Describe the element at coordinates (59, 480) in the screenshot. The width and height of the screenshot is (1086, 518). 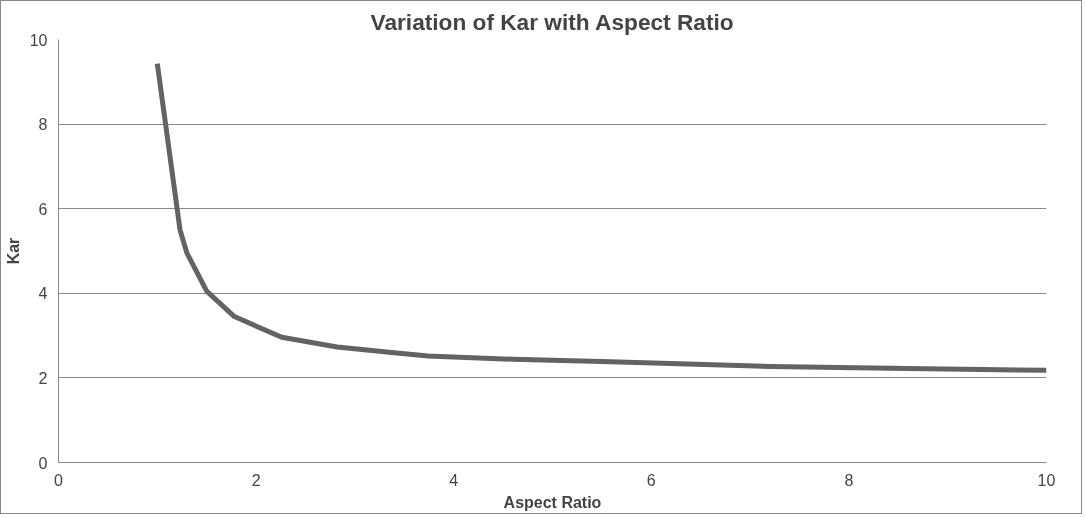
I see `x-tick-label: 0` at that location.